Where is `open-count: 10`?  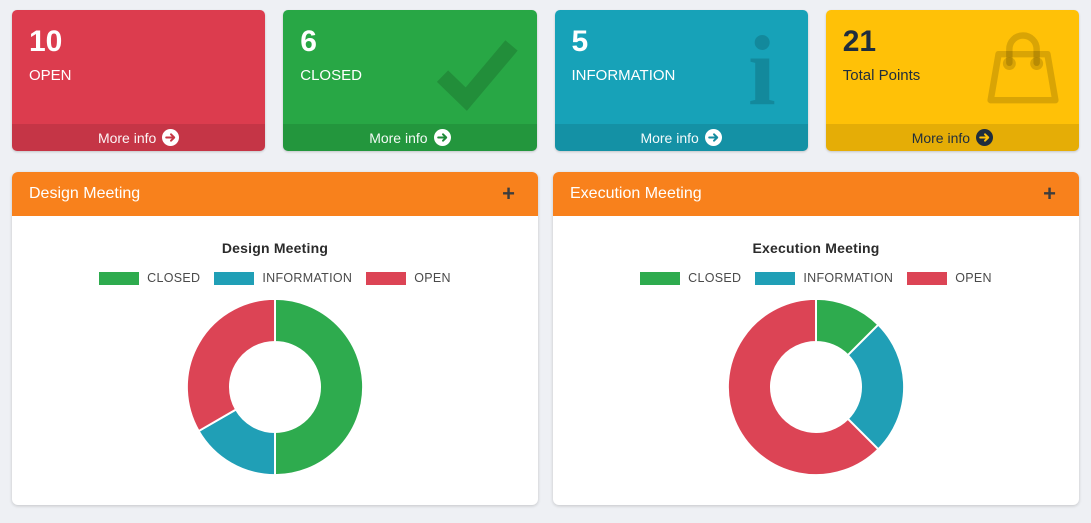 open-count: 10 is located at coordinates (46, 41).